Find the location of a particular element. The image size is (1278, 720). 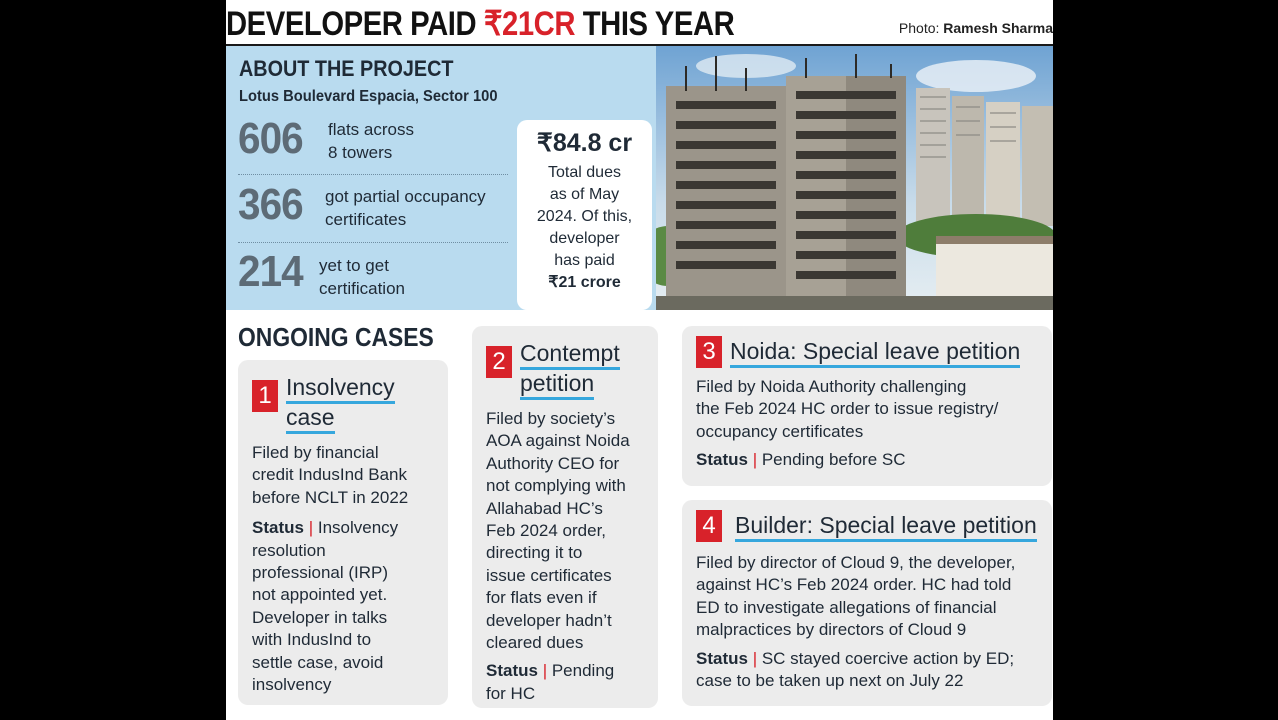

case-body-line: Filed by financial is located at coordinates (315, 452).